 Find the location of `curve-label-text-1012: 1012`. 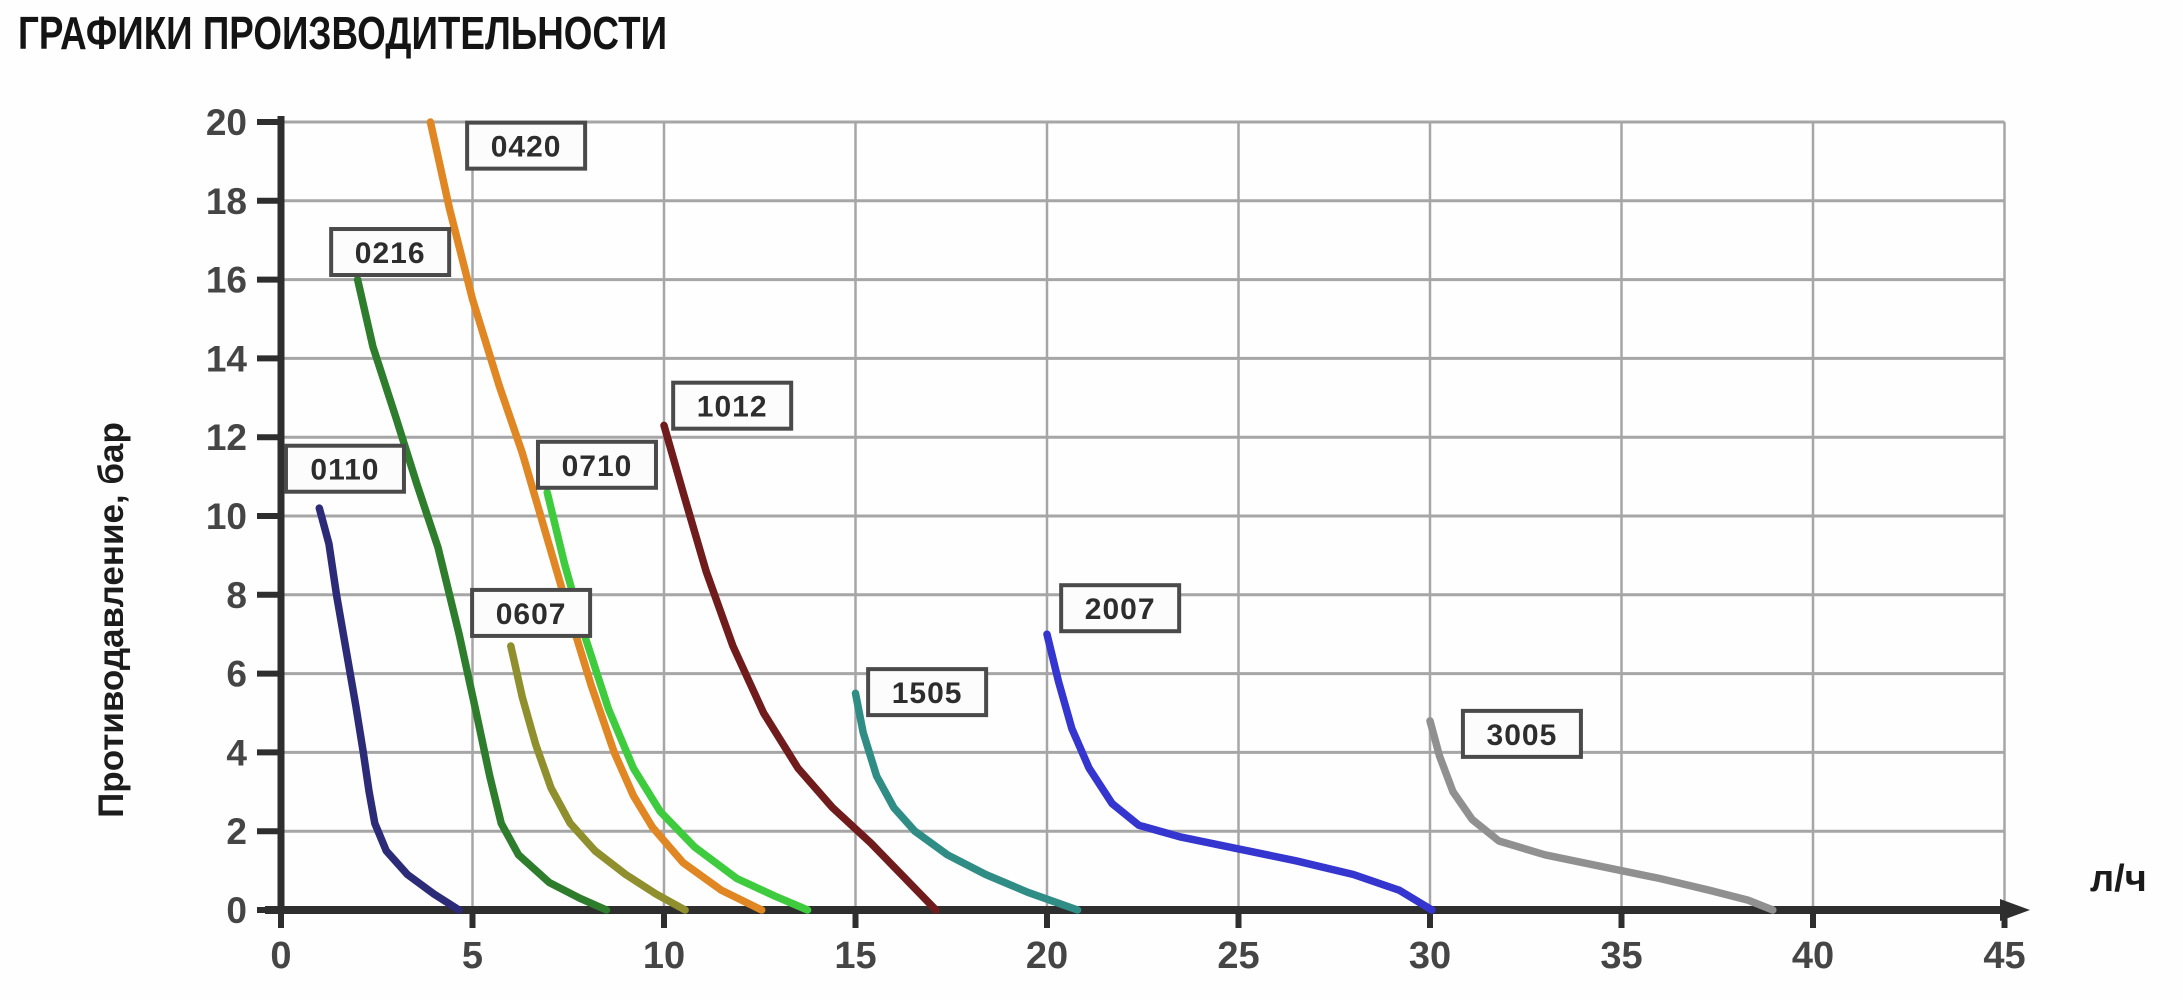

curve-label-text-1012: 1012 is located at coordinates (732, 407).